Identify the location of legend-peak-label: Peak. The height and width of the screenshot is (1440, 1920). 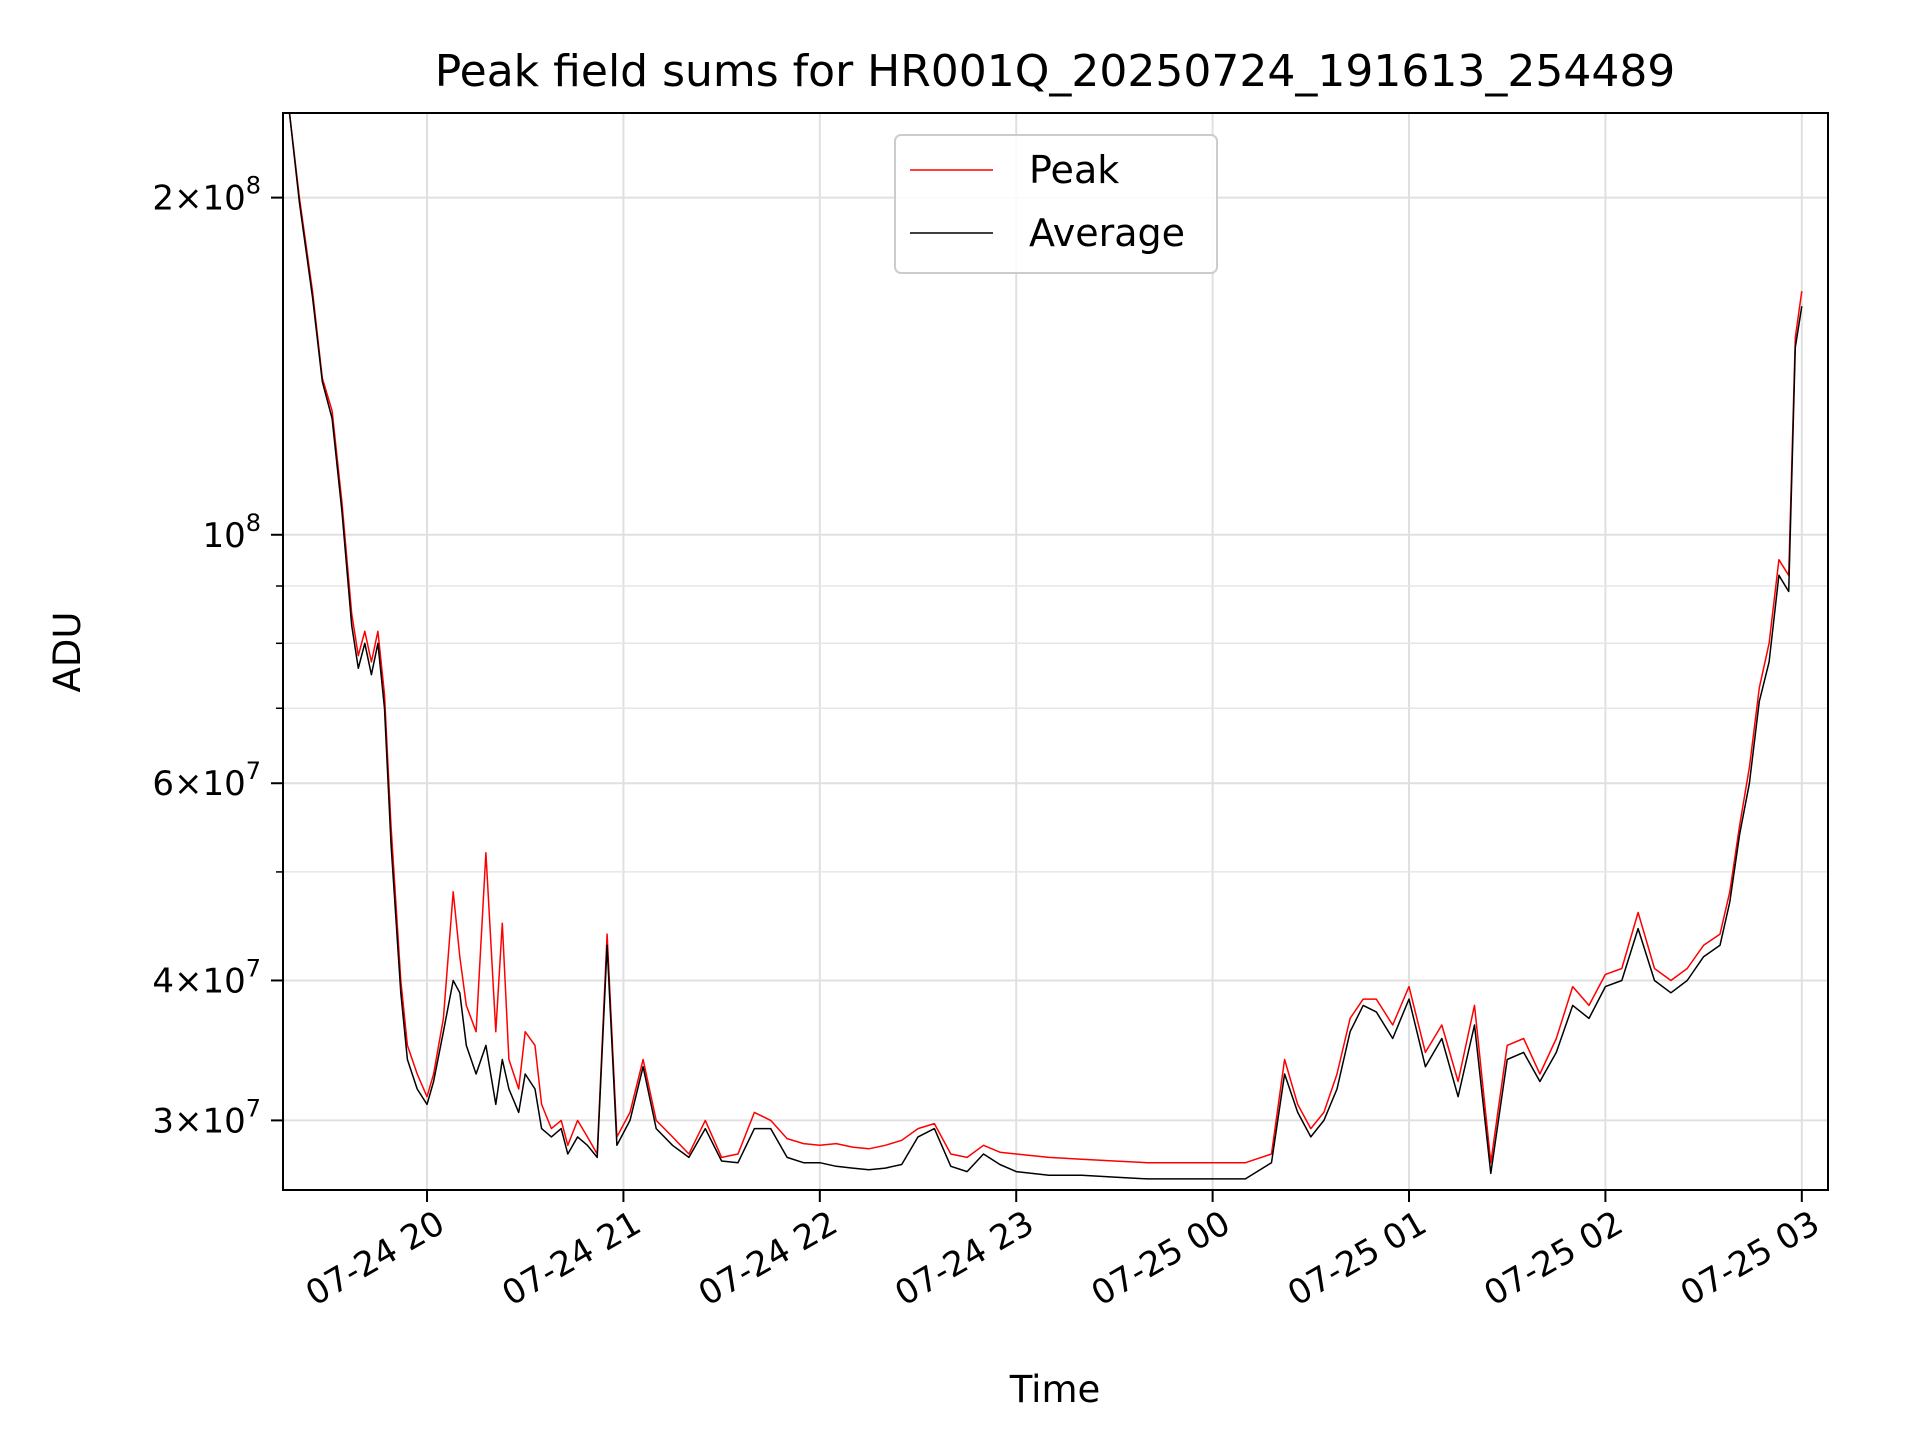
(1074, 170).